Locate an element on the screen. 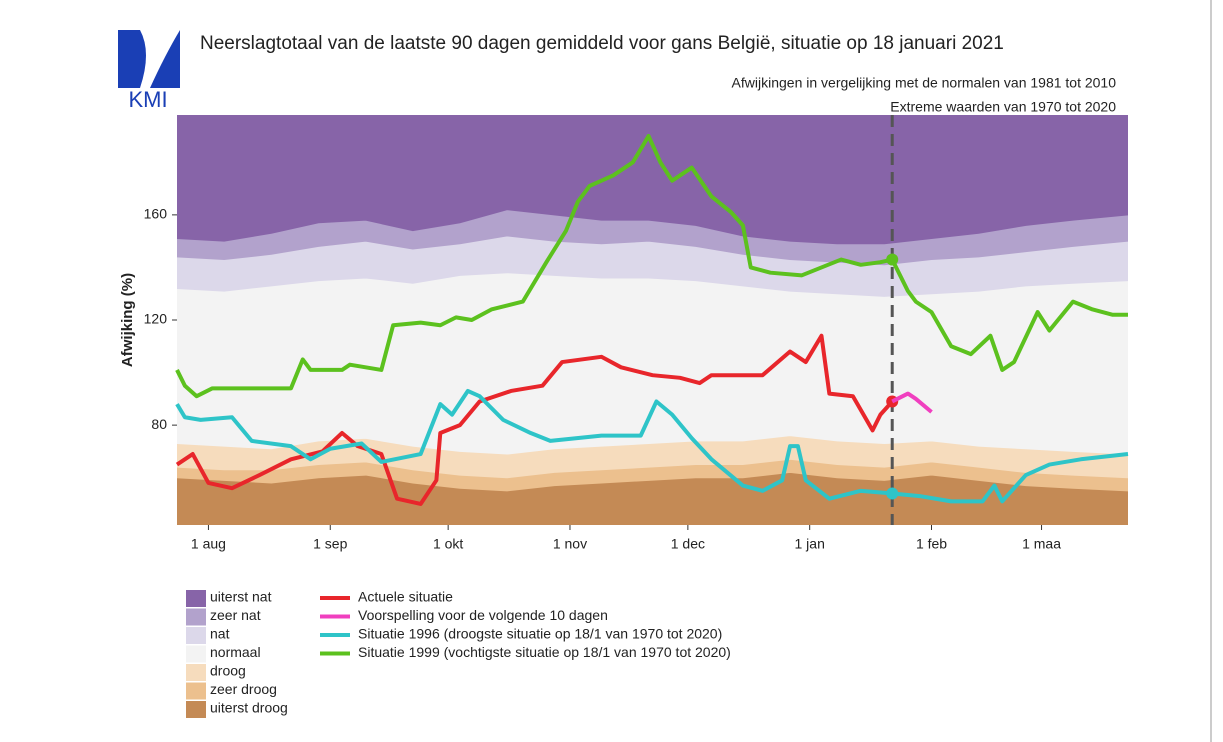 The width and height of the screenshot is (1223, 742). legend-label: normaal is located at coordinates (235, 652).